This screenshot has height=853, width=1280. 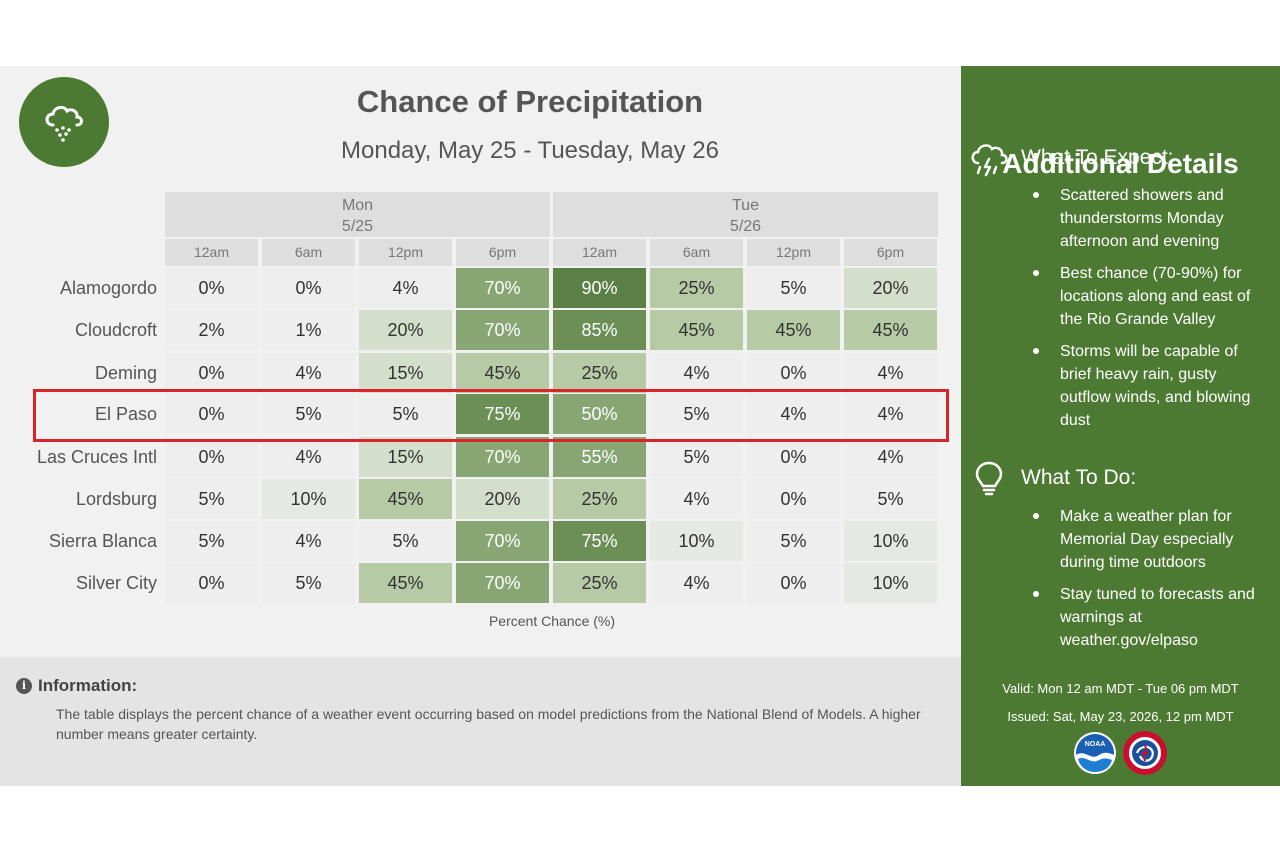 What do you see at coordinates (599, 288) in the screenshot?
I see `heatmap-cell: 90%` at bounding box center [599, 288].